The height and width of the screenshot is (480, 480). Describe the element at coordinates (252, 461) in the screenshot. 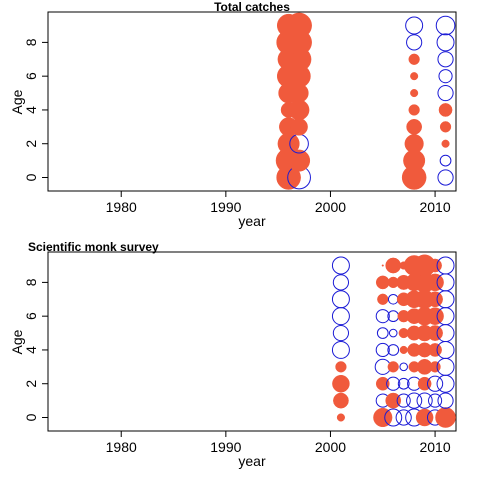

I see `x-axis-title-scientific-monk-survey: year` at that location.